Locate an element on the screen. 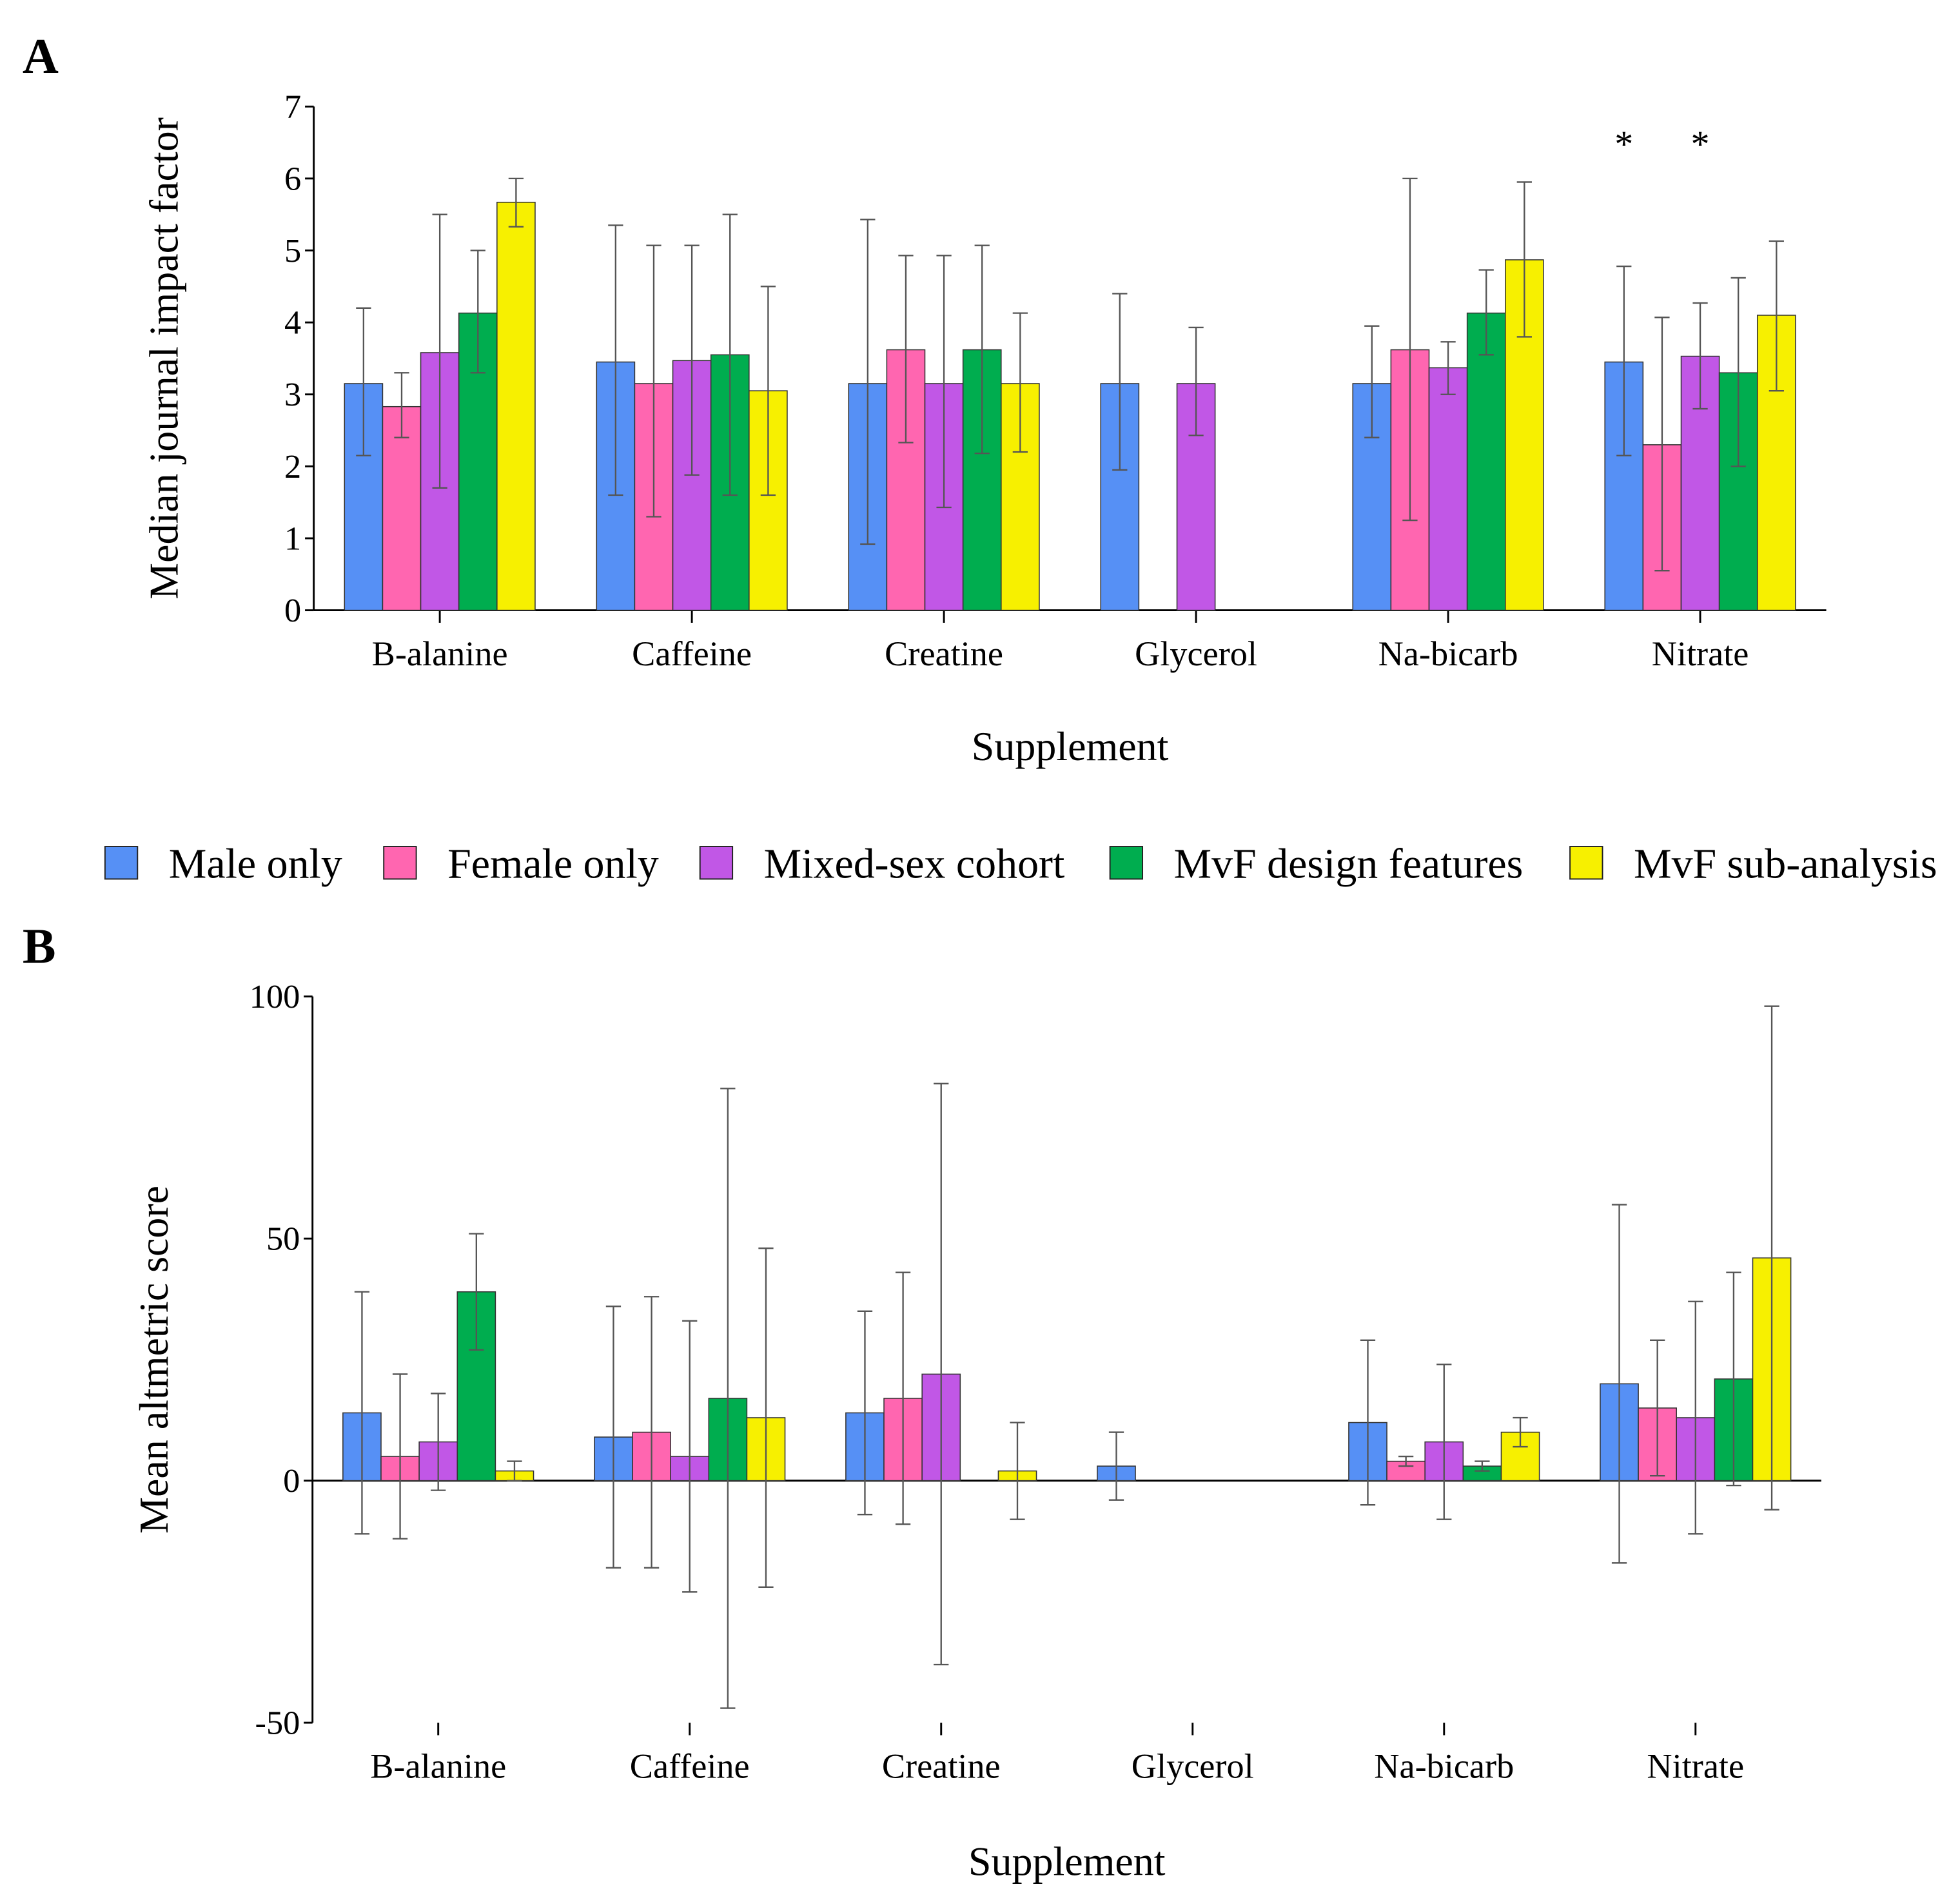  y-tick-label: 50 is located at coordinates (283, 1239).